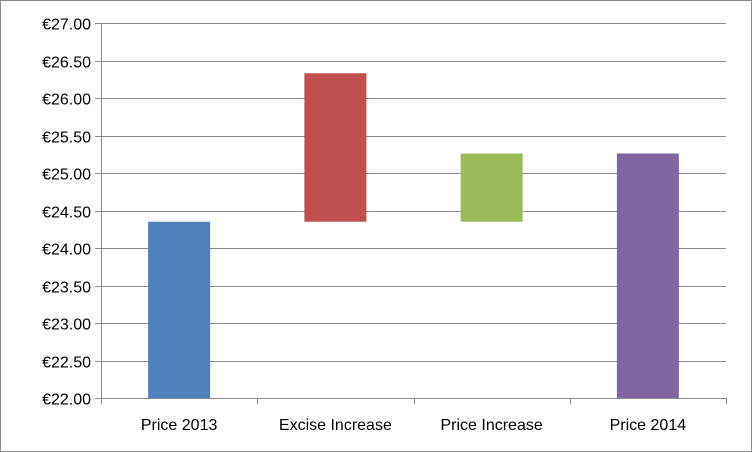 Image resolution: width=752 pixels, height=452 pixels. Describe the element at coordinates (66, 250) in the screenshot. I see `y-tick-label: €24.00` at that location.